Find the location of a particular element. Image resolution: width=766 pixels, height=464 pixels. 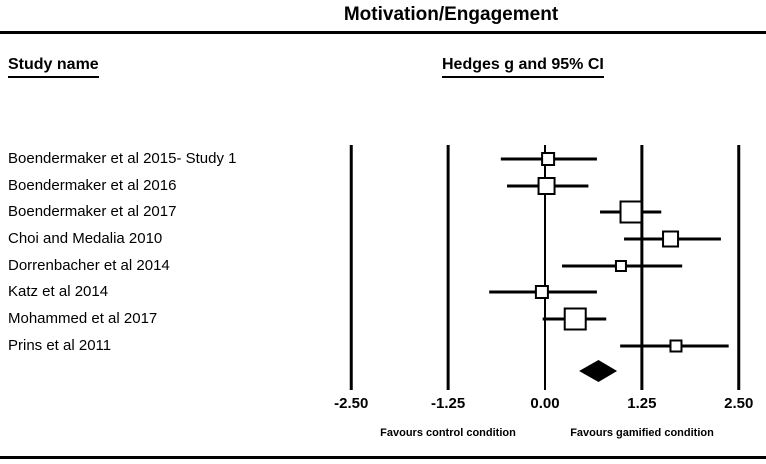

study-label: Katz et al 2014 is located at coordinates (58, 291).